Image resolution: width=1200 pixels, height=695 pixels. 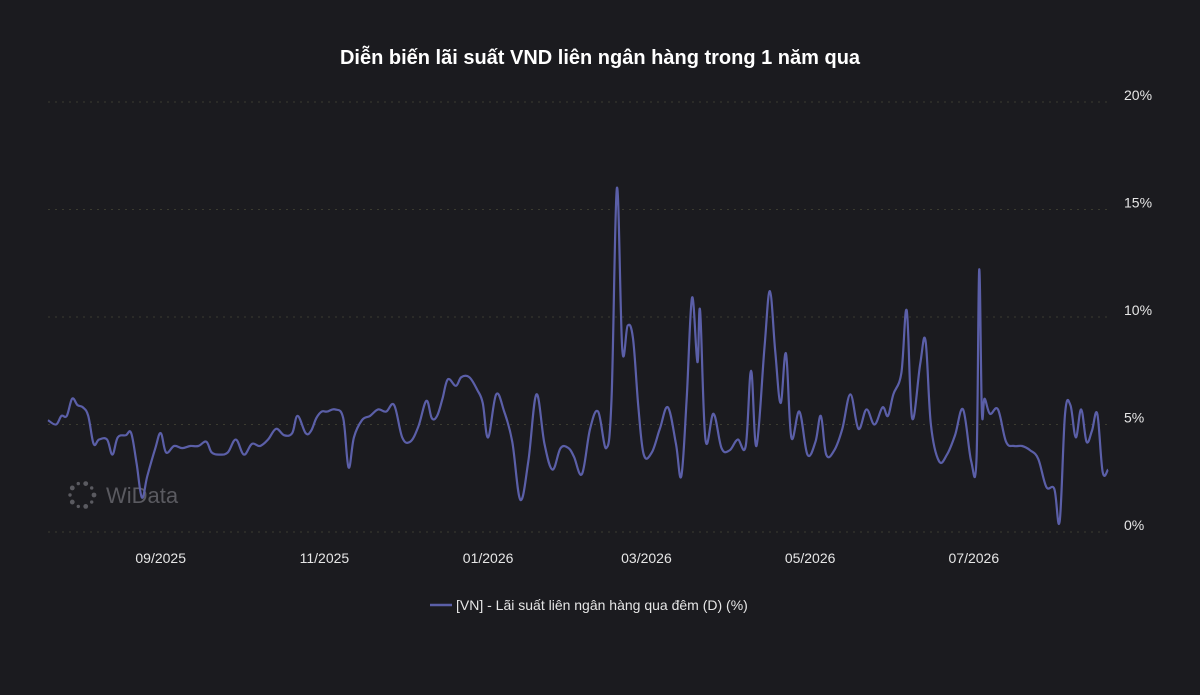 What do you see at coordinates (160, 558) in the screenshot?
I see `x-tick-label: 09/2025` at bounding box center [160, 558].